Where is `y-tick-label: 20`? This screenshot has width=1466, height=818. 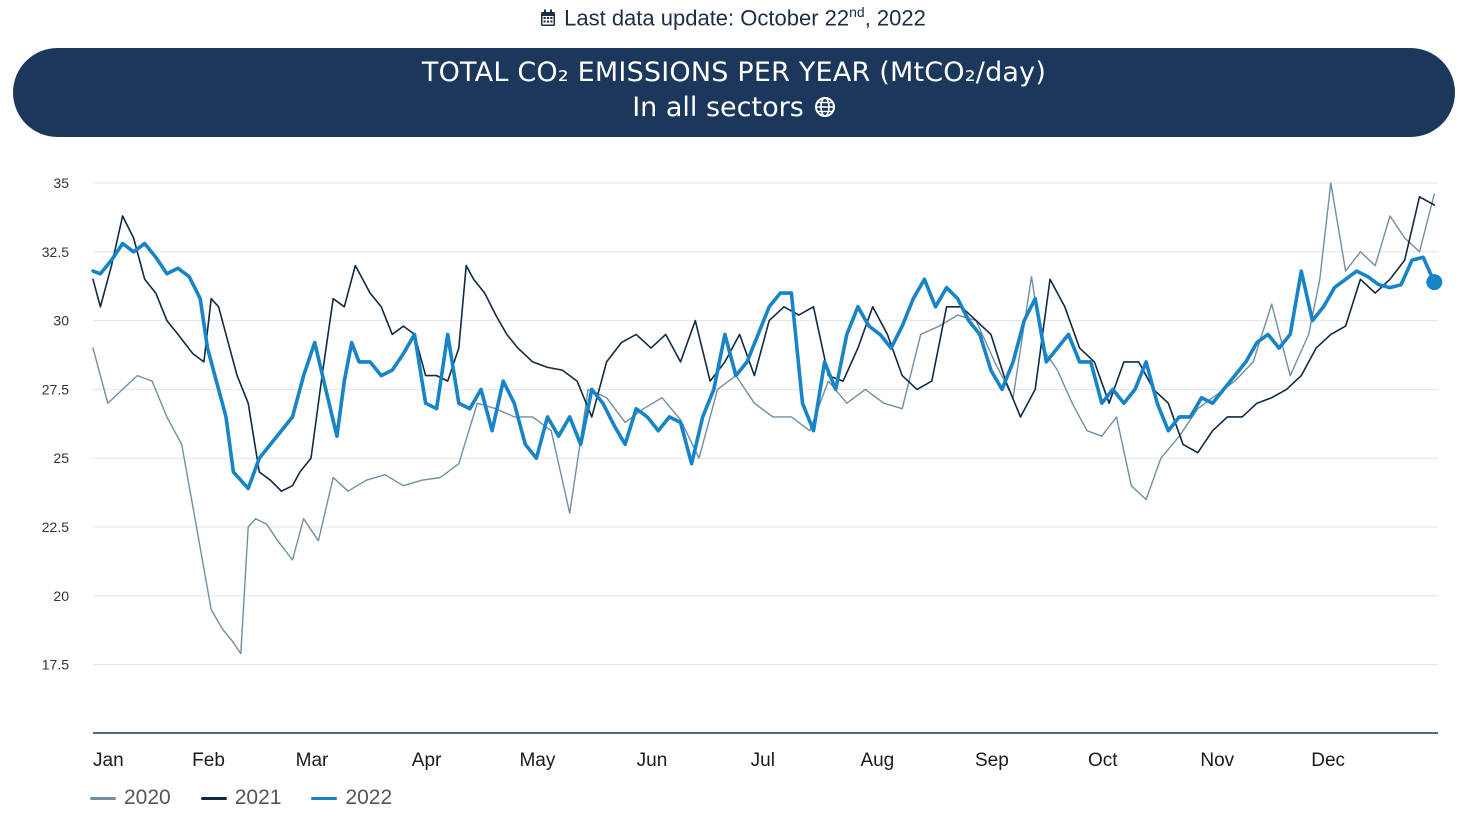
y-tick-label: 20 is located at coordinates (61, 596).